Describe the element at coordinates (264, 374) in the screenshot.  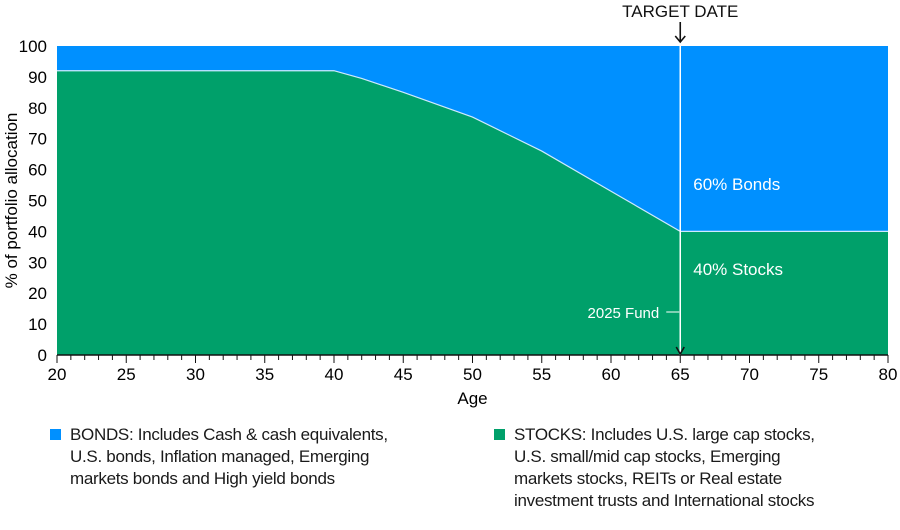
I see `x-tick-label: 35` at that location.